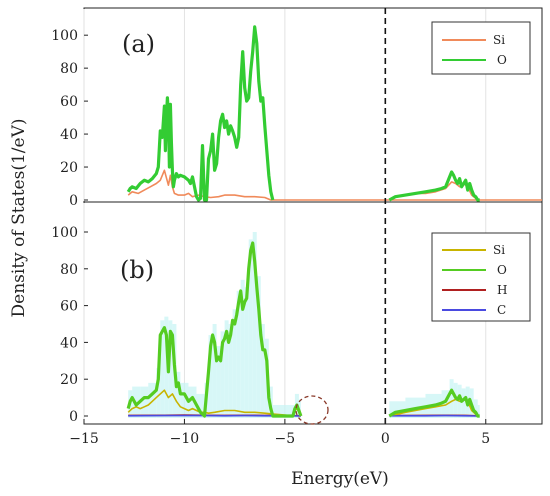  Describe the element at coordinates (502, 60) in the screenshot. I see `legend-a-o-label: O` at that location.